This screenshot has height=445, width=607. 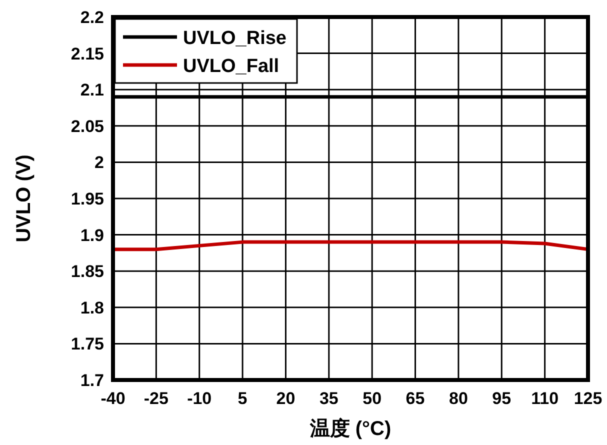 What do you see at coordinates (458, 398) in the screenshot?
I see `x-tick-label: 80` at bounding box center [458, 398].